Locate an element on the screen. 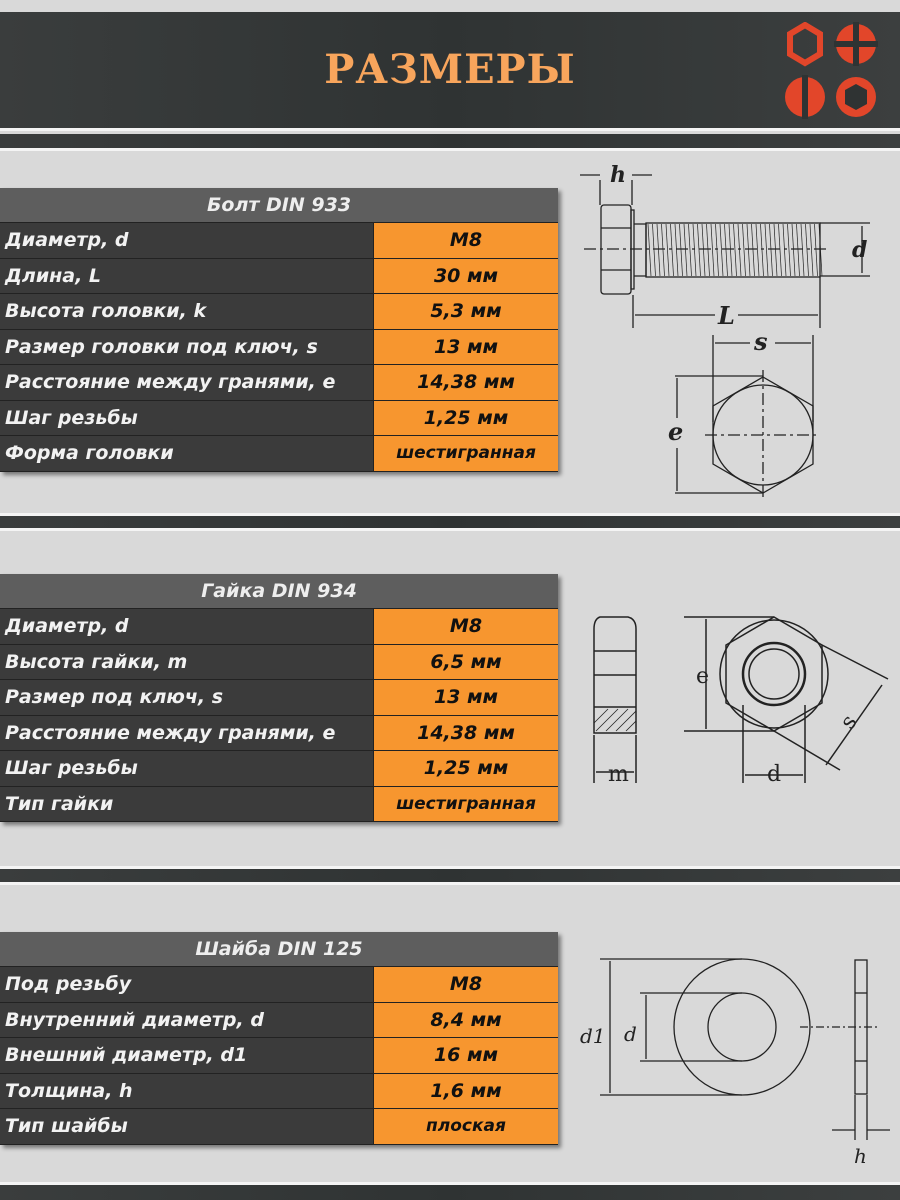  table-row: Высота гайки, m 6,5 мм is located at coordinates (279, 662).